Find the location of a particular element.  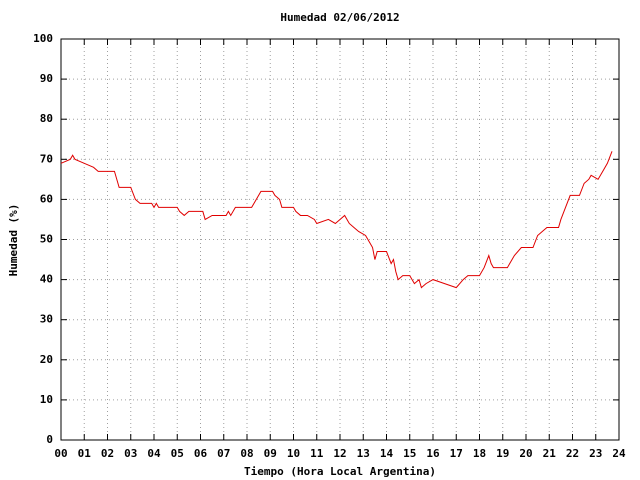

x-axis-label: Tiempo (Hora Local Argentina) is located at coordinates (340, 471).